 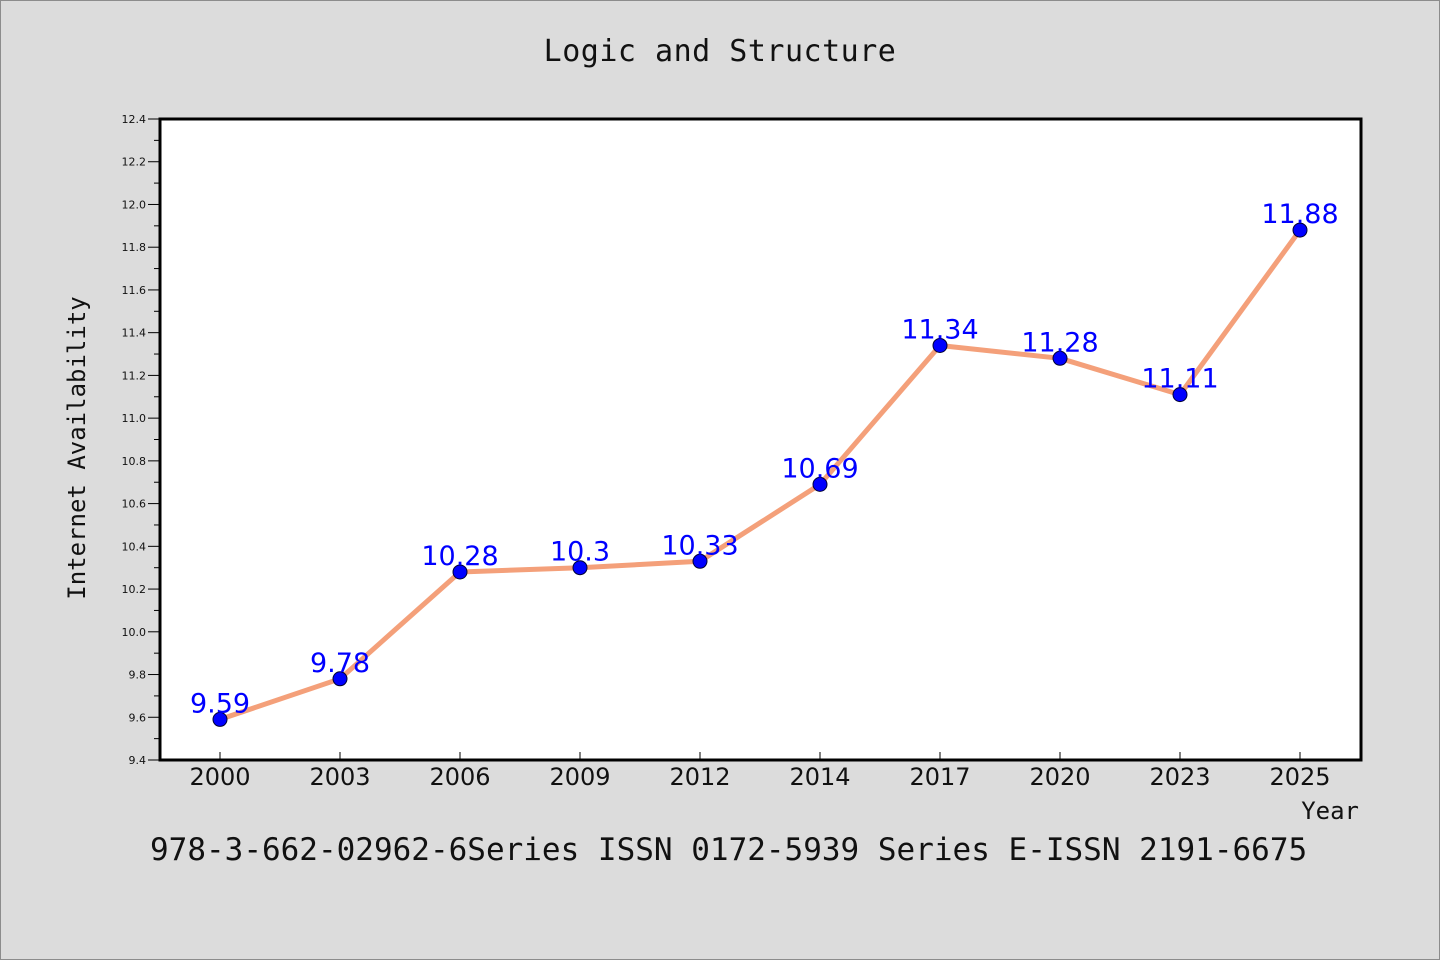 I want to click on x-tick-label: 2012, so click(x=699, y=777).